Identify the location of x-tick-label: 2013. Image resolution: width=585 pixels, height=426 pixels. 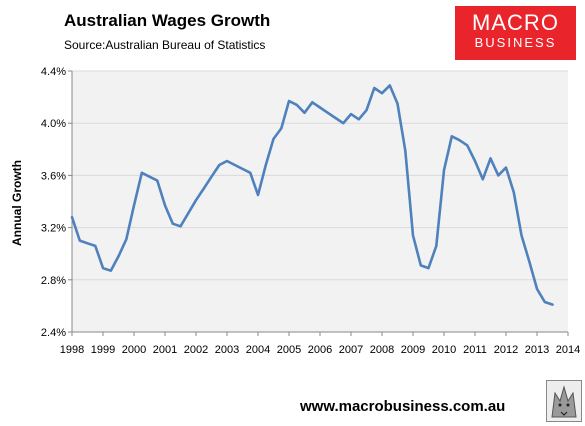
(537, 350).